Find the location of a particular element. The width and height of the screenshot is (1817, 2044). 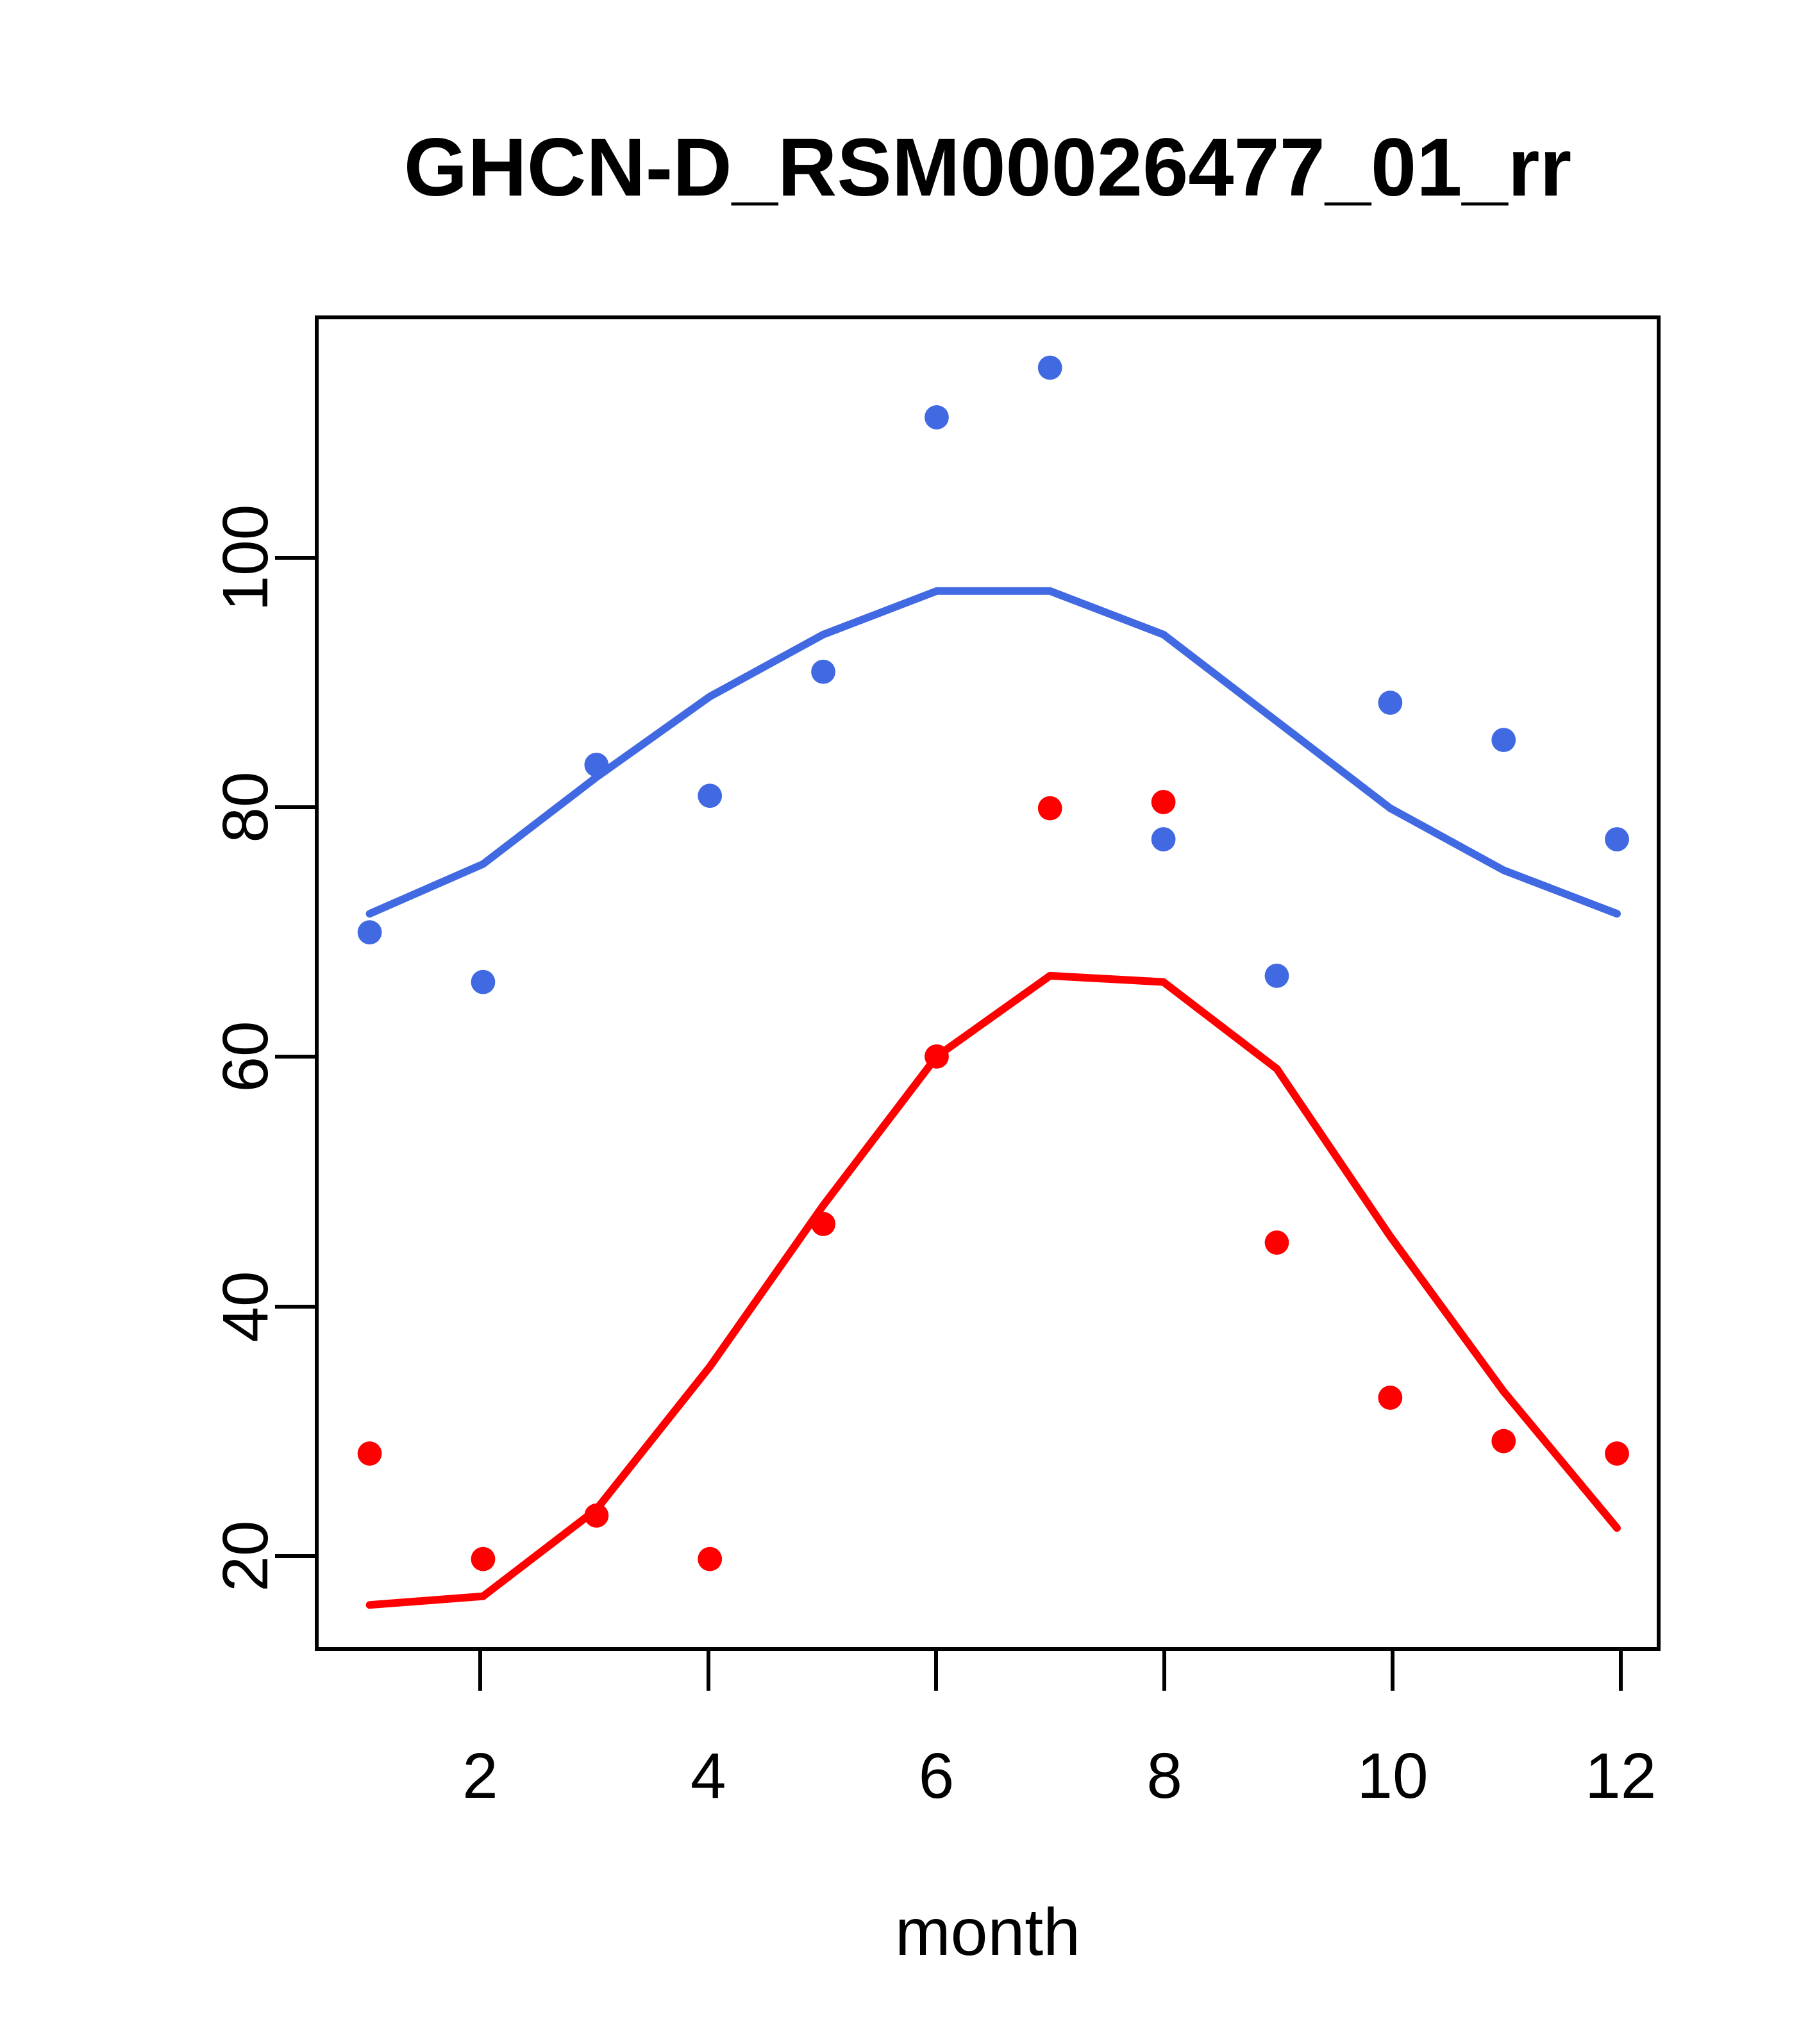

y-tick-label: 20 is located at coordinates (246, 1556).